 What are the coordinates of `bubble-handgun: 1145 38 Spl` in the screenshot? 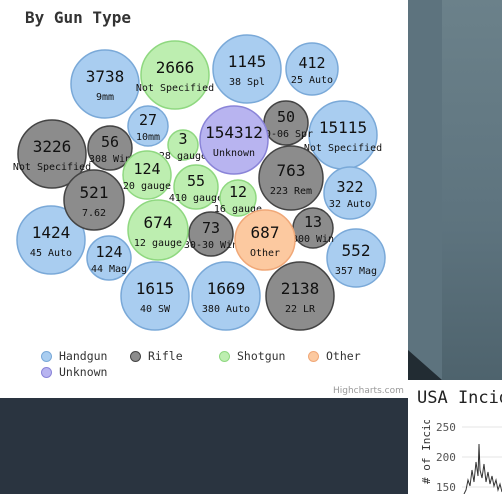 It's located at (247, 69).